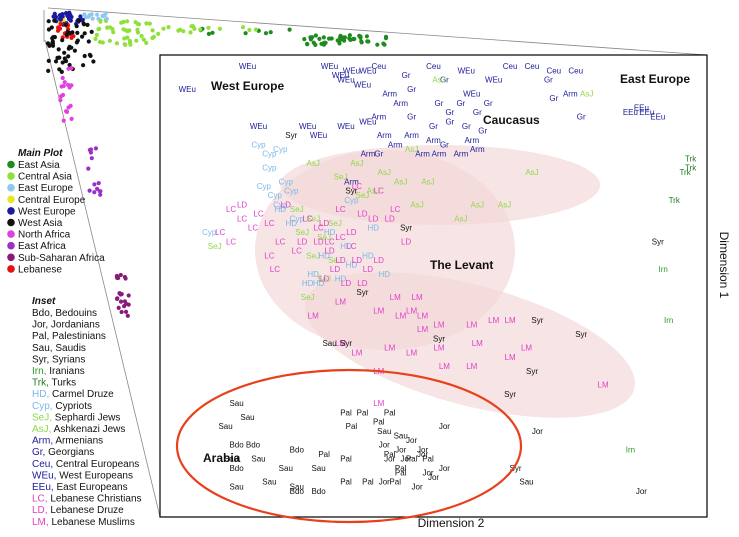 The image size is (739, 537). Describe the element at coordinates (269, 168) in the screenshot. I see `inset-point-88: Cyp` at that location.